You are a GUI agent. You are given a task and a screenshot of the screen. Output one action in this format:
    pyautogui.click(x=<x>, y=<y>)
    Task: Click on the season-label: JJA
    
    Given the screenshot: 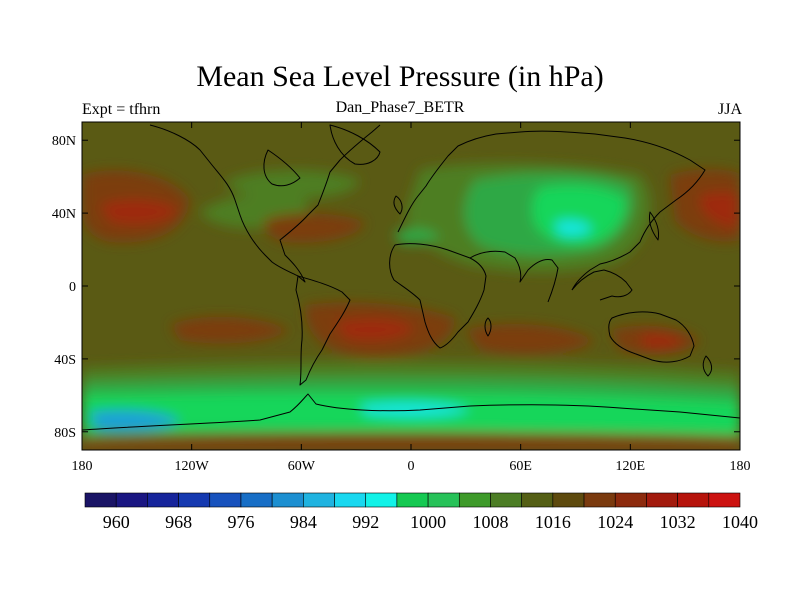 What is the action you would take?
    pyautogui.click(x=729, y=109)
    